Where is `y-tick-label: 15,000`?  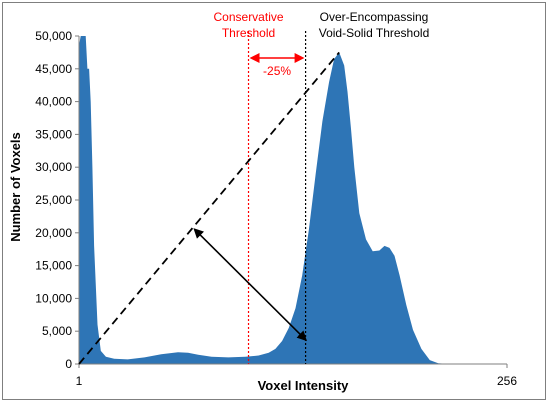 y-tick-label: 15,000 is located at coordinates (53, 266).